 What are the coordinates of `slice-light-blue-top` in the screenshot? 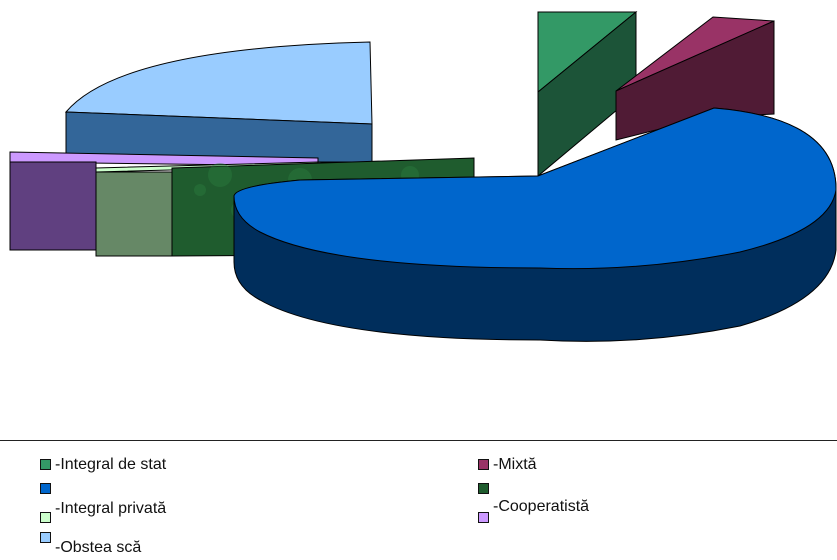 It's located at (218, 83).